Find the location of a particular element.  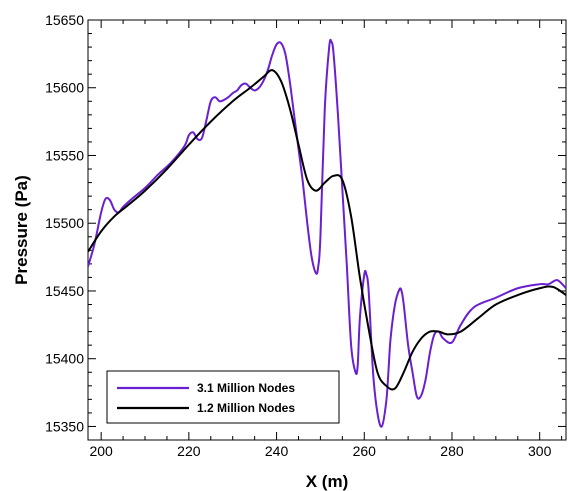

y-tick-label: 15450 is located at coordinates (64, 291).